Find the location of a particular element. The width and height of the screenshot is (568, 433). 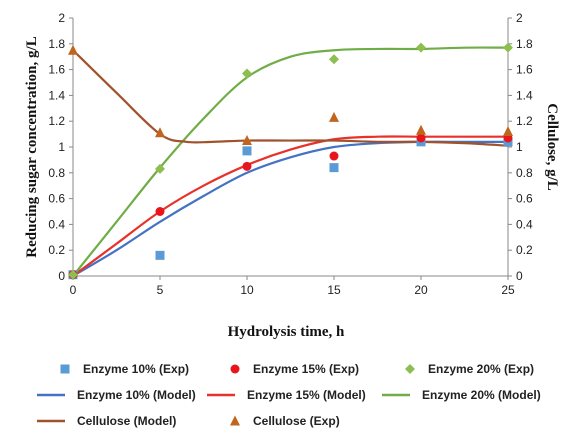

y-tick-label: 2 is located at coordinates (61, 18).